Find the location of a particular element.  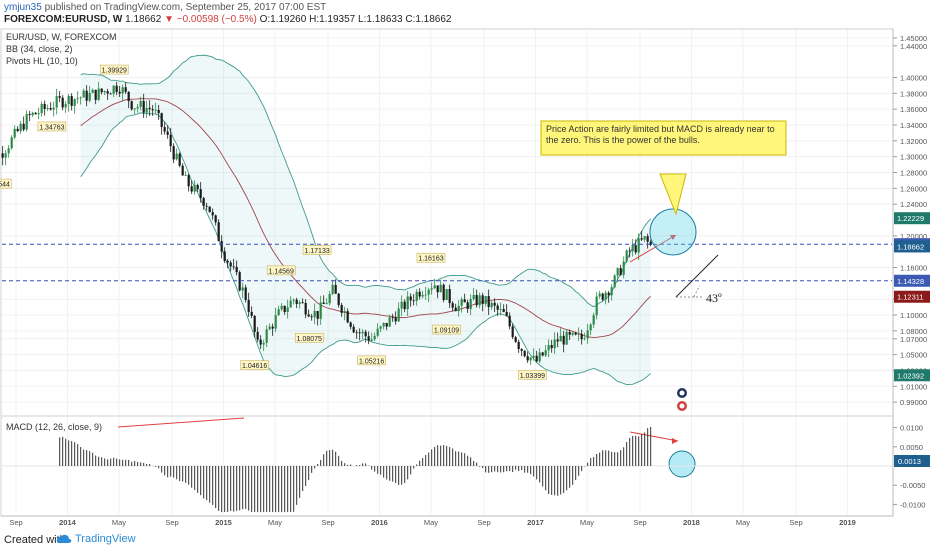

macd-value-label: 0.0013 is located at coordinates (909, 461).